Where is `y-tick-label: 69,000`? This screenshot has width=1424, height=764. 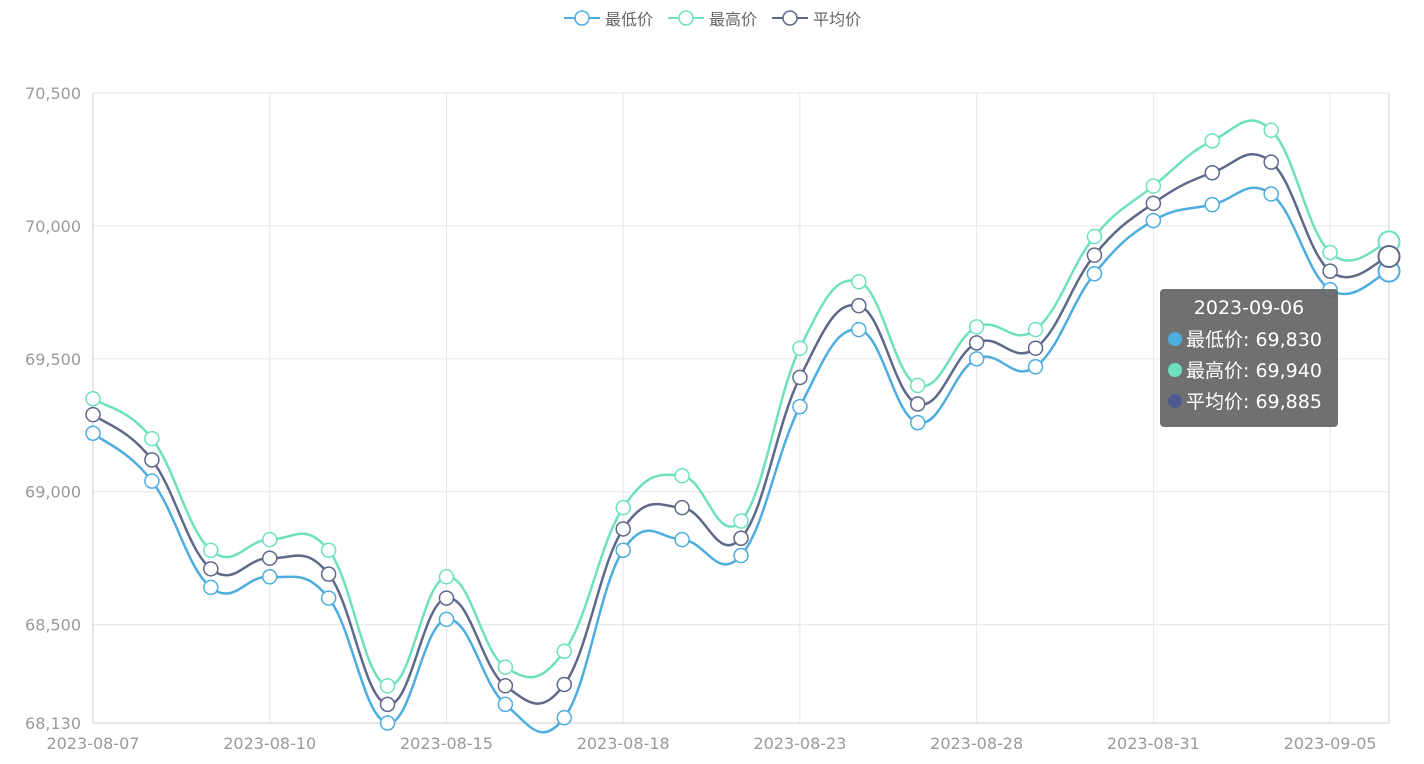 y-tick-label: 69,000 is located at coordinates (53, 492).